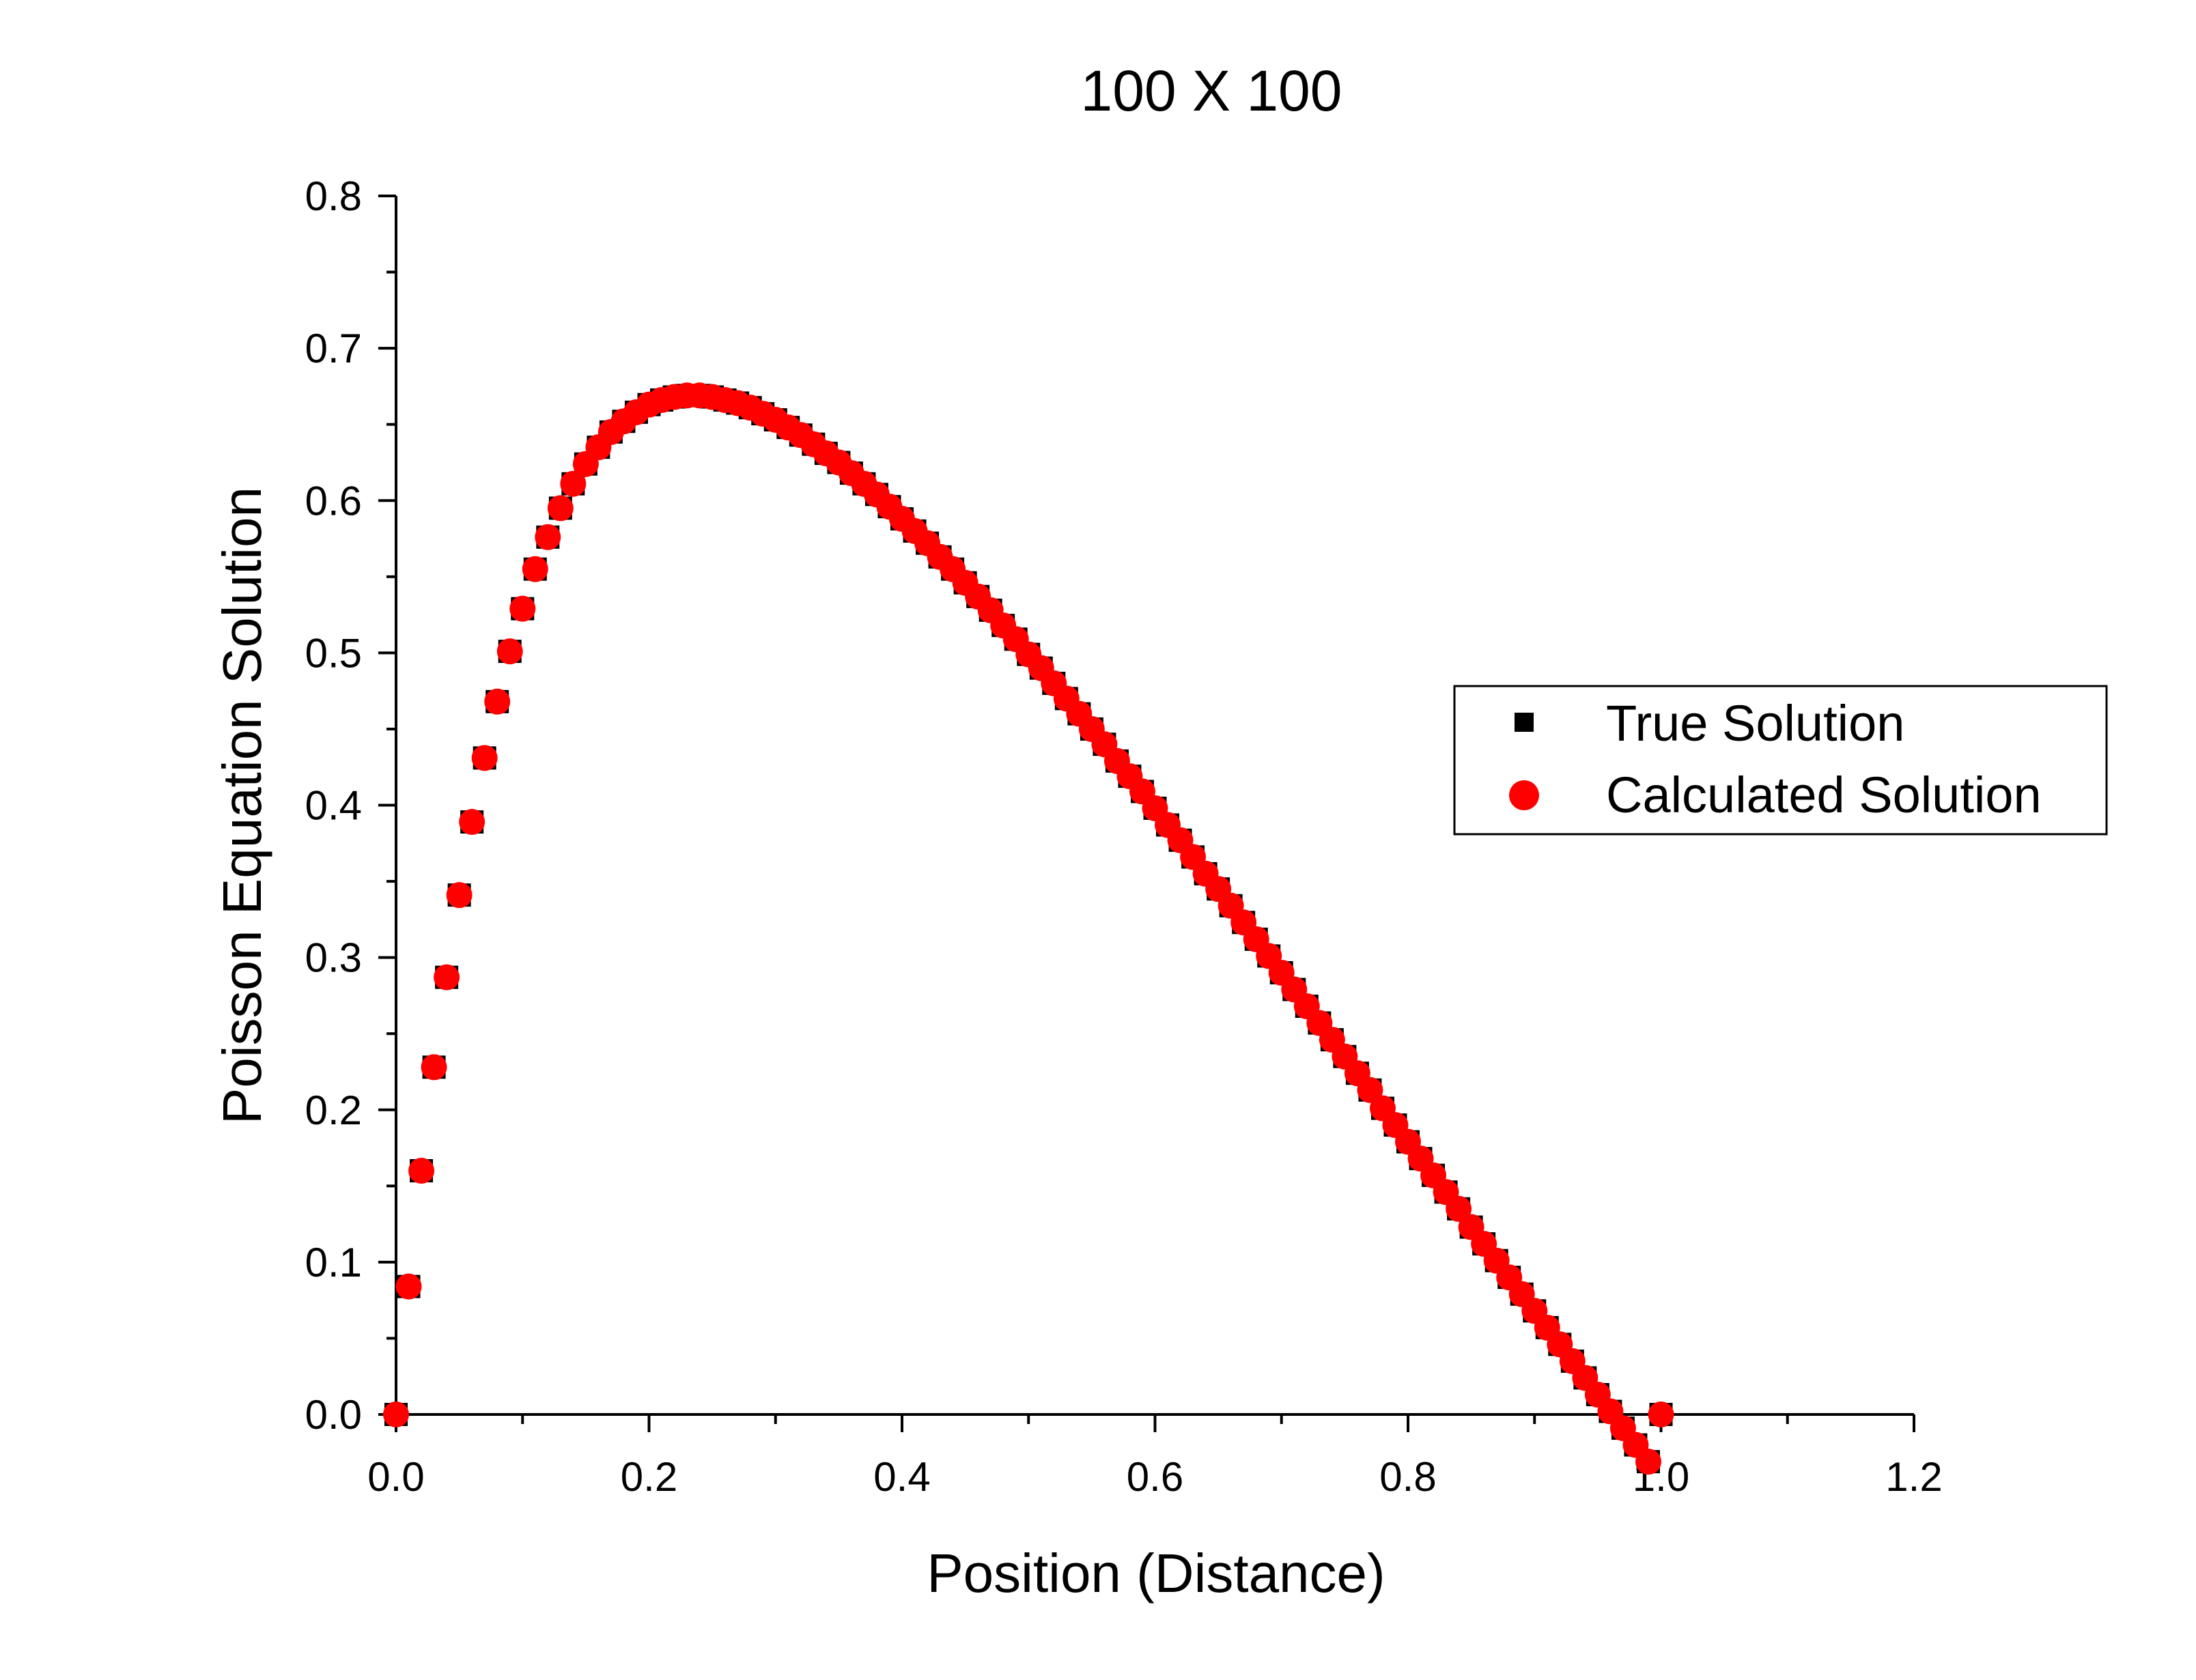 The height and width of the screenshot is (1680, 2196). Describe the element at coordinates (1525, 722) in the screenshot. I see `legend-true-marker` at that location.